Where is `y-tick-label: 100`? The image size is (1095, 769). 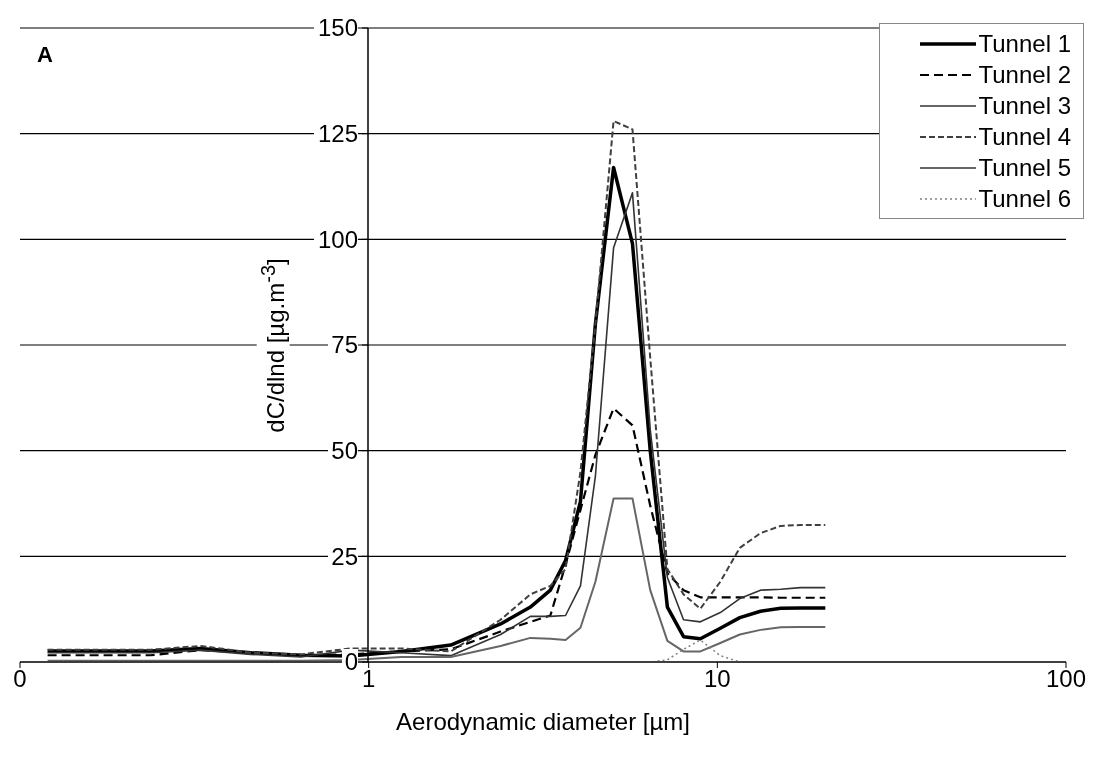 y-tick-label: 100 is located at coordinates (337, 239).